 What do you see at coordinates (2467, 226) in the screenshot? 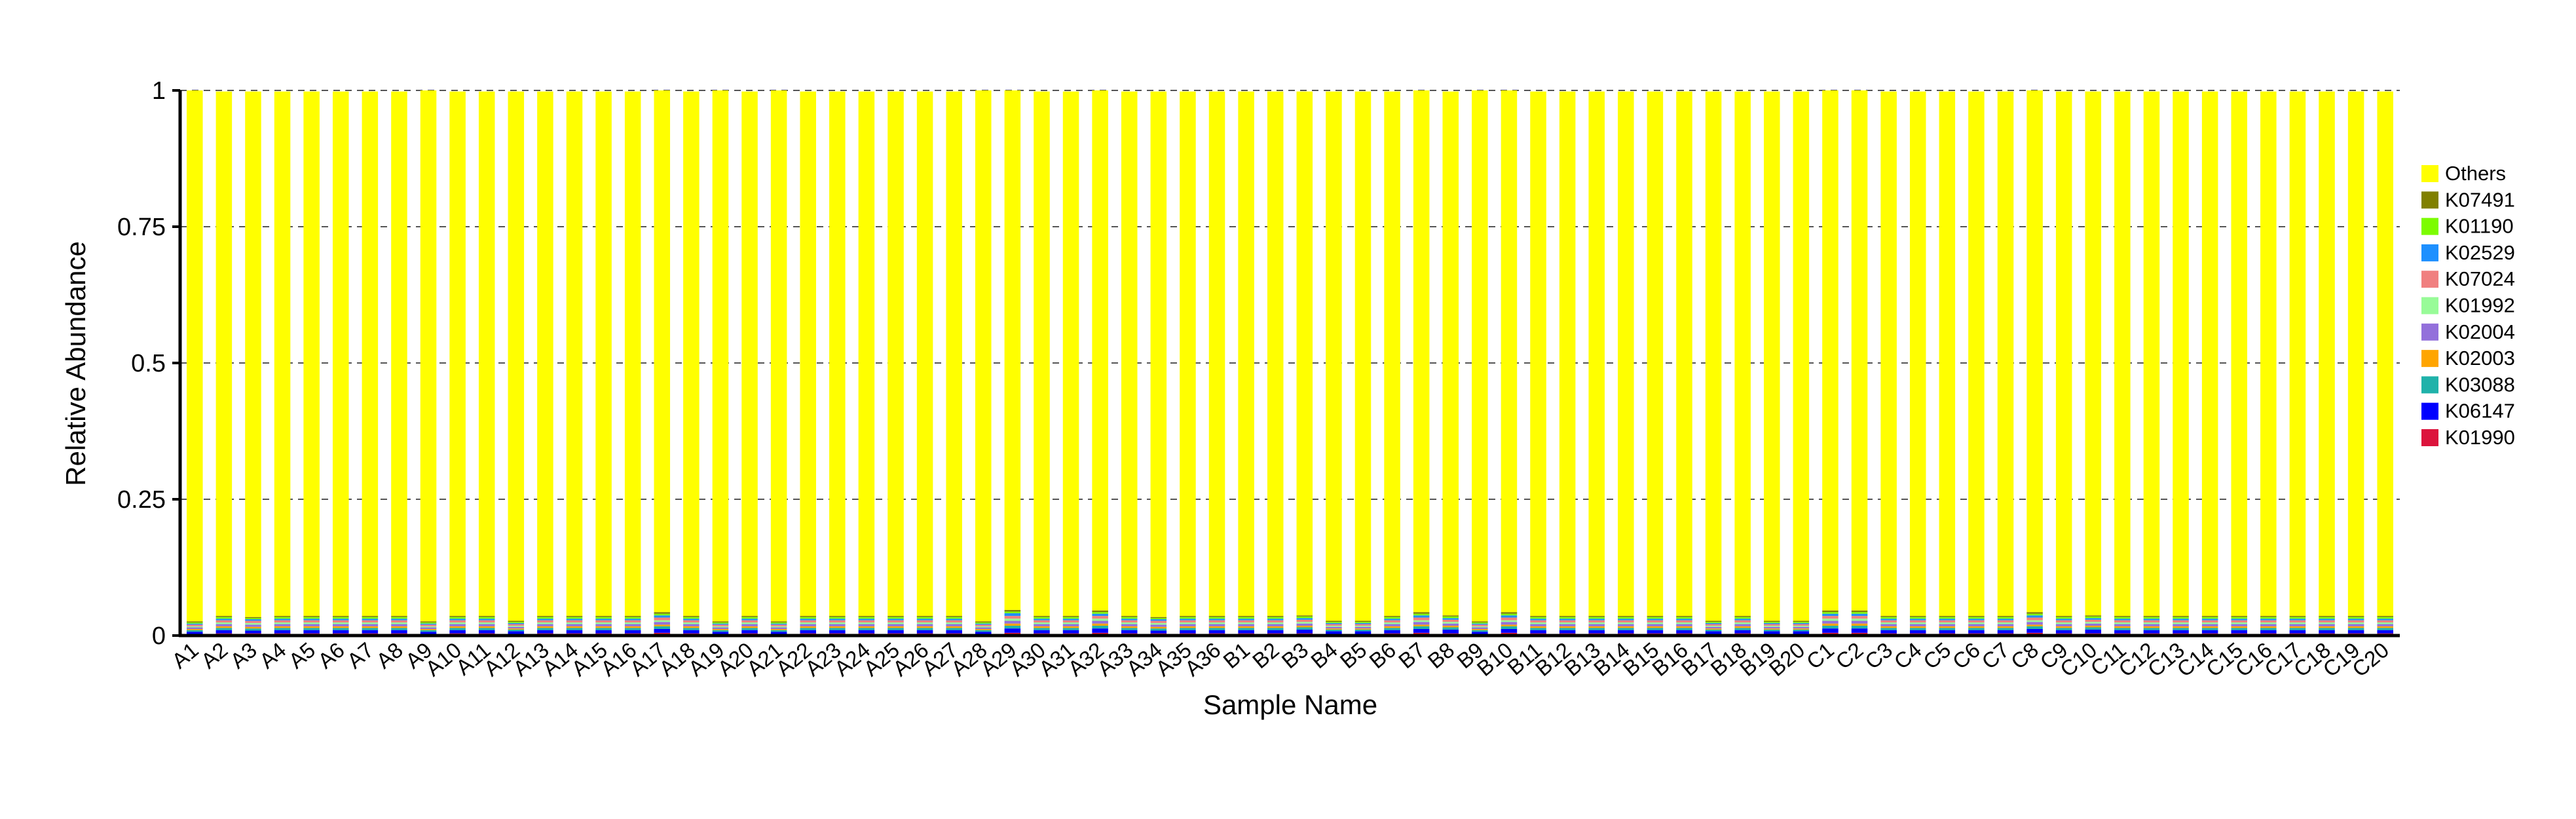
I see `legend-item: K01190` at bounding box center [2467, 226].